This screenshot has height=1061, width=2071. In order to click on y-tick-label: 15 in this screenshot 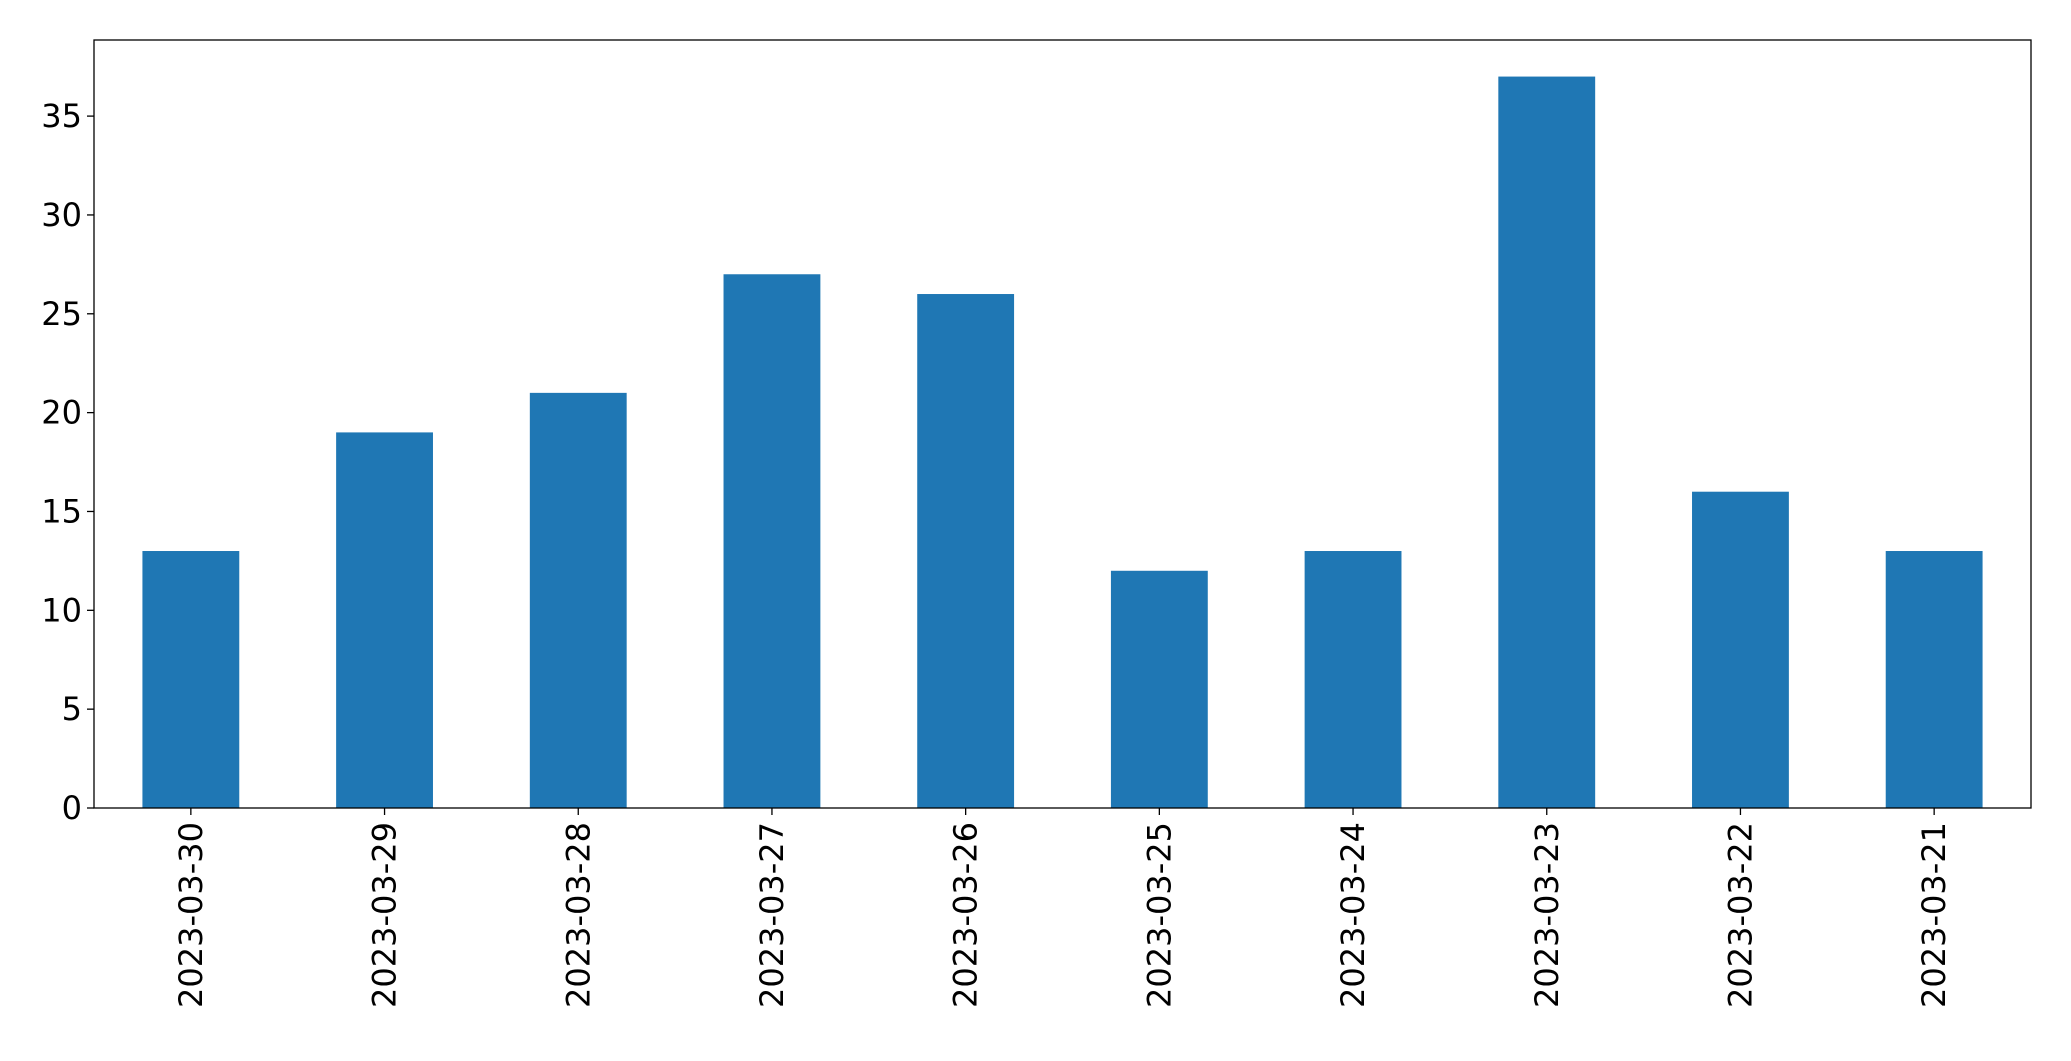, I will do `click(61, 511)`.